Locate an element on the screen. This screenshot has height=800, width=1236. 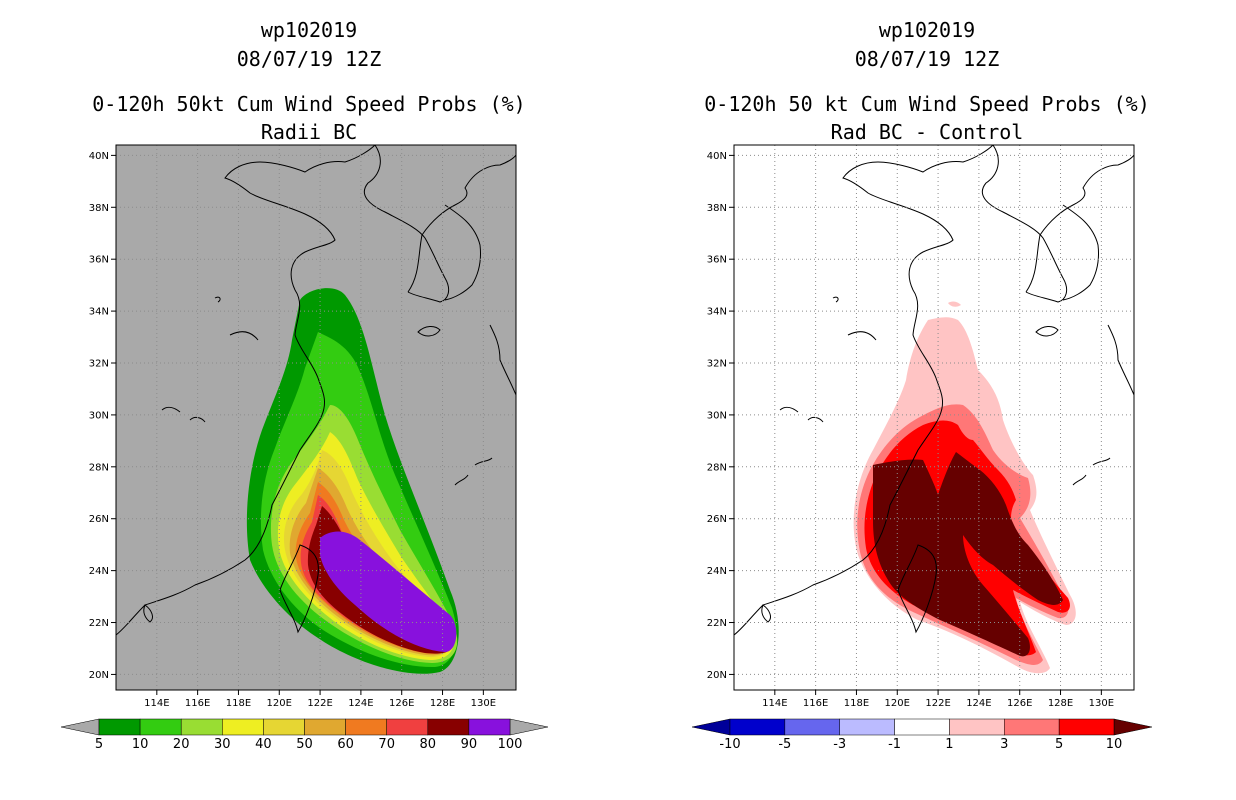
plot-subtitle: Rad BC - Control is located at coordinates (927, 132).